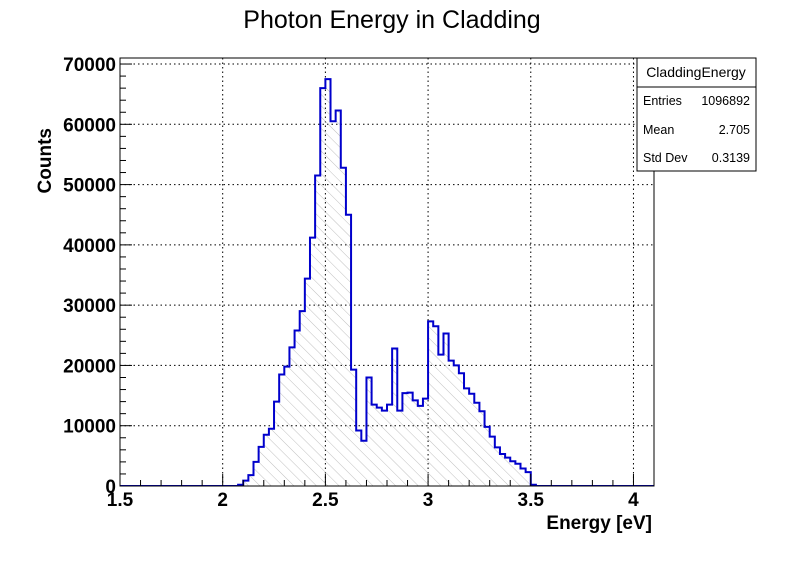 The height and width of the screenshot is (572, 796). What do you see at coordinates (89, 246) in the screenshot?
I see `y-tick-label-4: 40000` at bounding box center [89, 246].